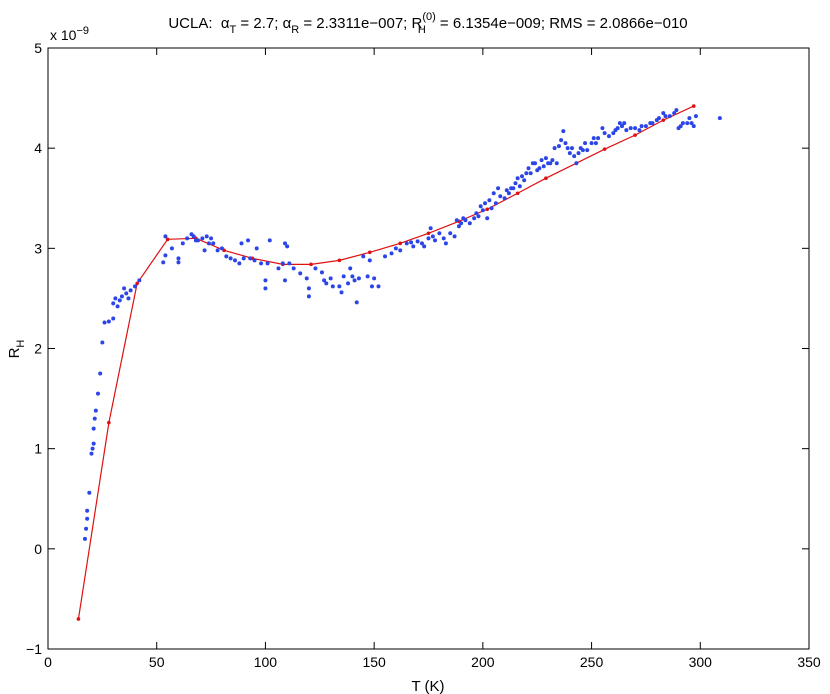 This screenshot has height=694, width=830. Describe the element at coordinates (483, 662) in the screenshot. I see `x-tick-label: 200` at that location.